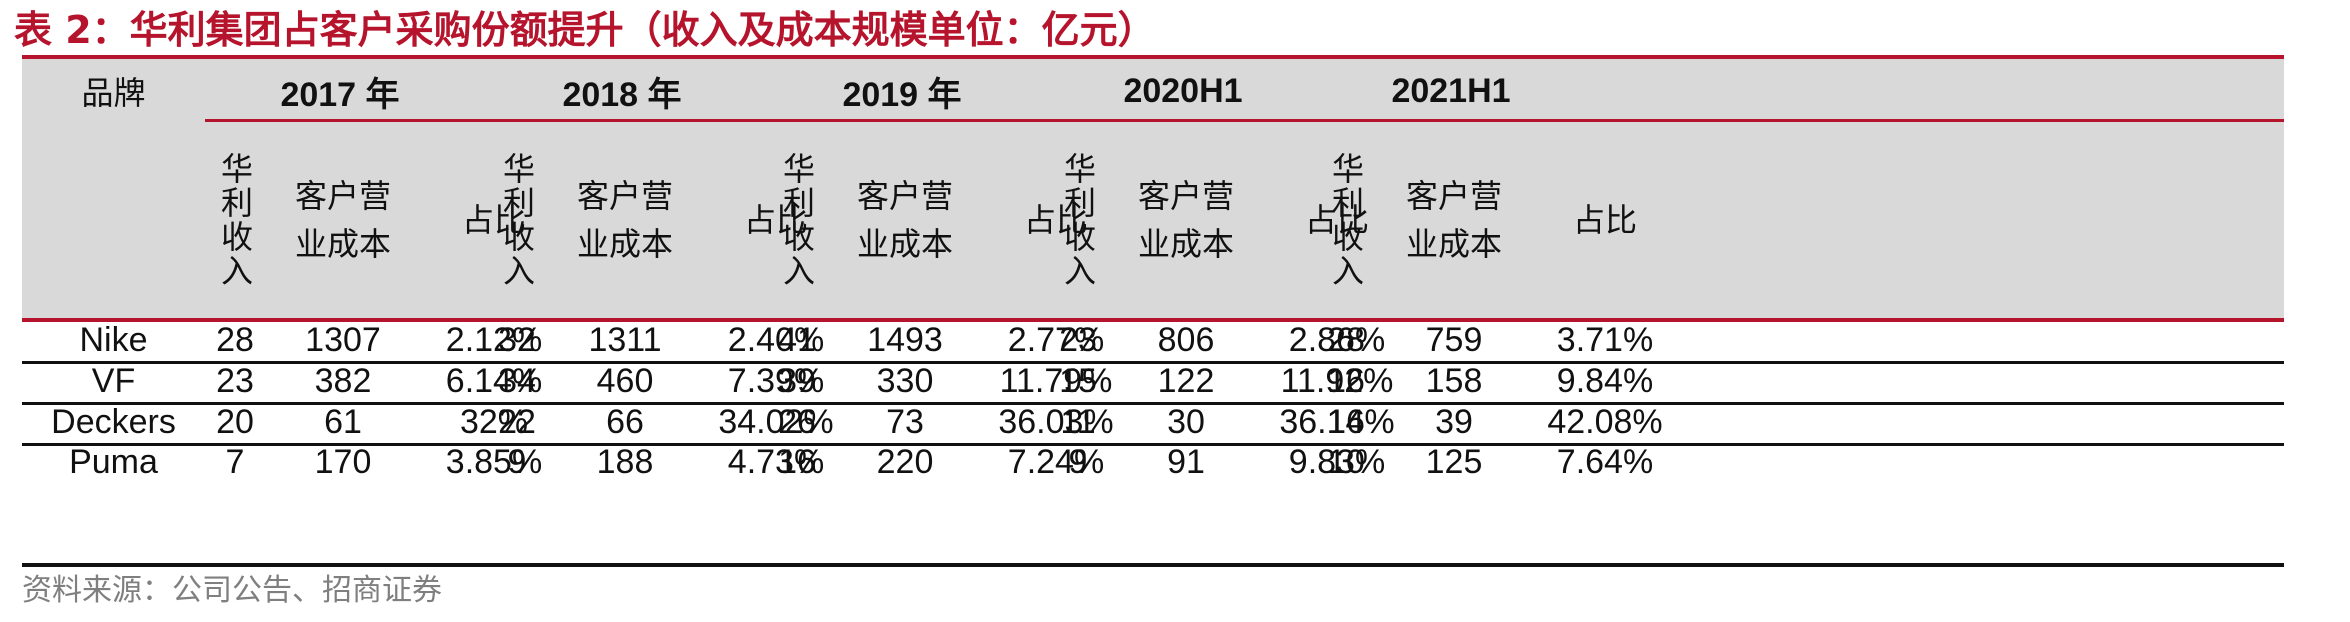  Describe the element at coordinates (343, 462) in the screenshot. I see `table-cell: 170` at that location.